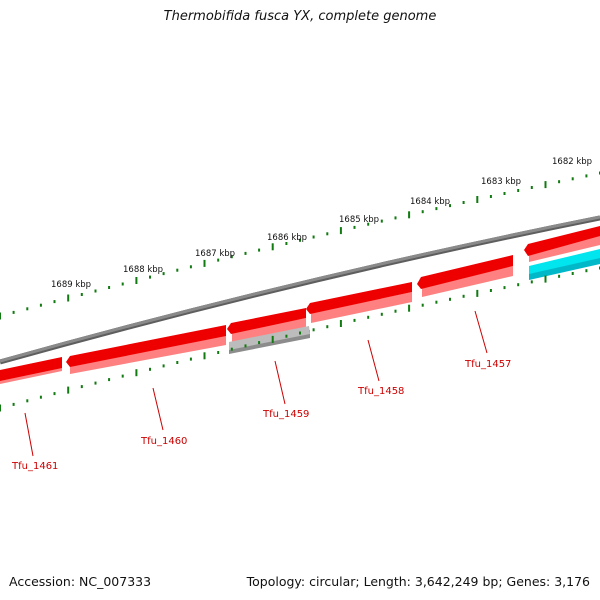 Image resolution: width=600 pixels, height=600 pixels. I want to click on gene-arrow-tfu-1459-gray, so click(269, 340).